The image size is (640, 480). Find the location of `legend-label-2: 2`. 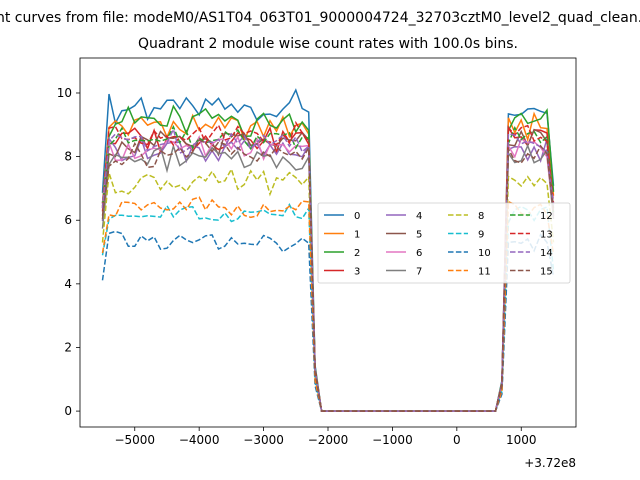

legend-label-2: 2 is located at coordinates (357, 253).